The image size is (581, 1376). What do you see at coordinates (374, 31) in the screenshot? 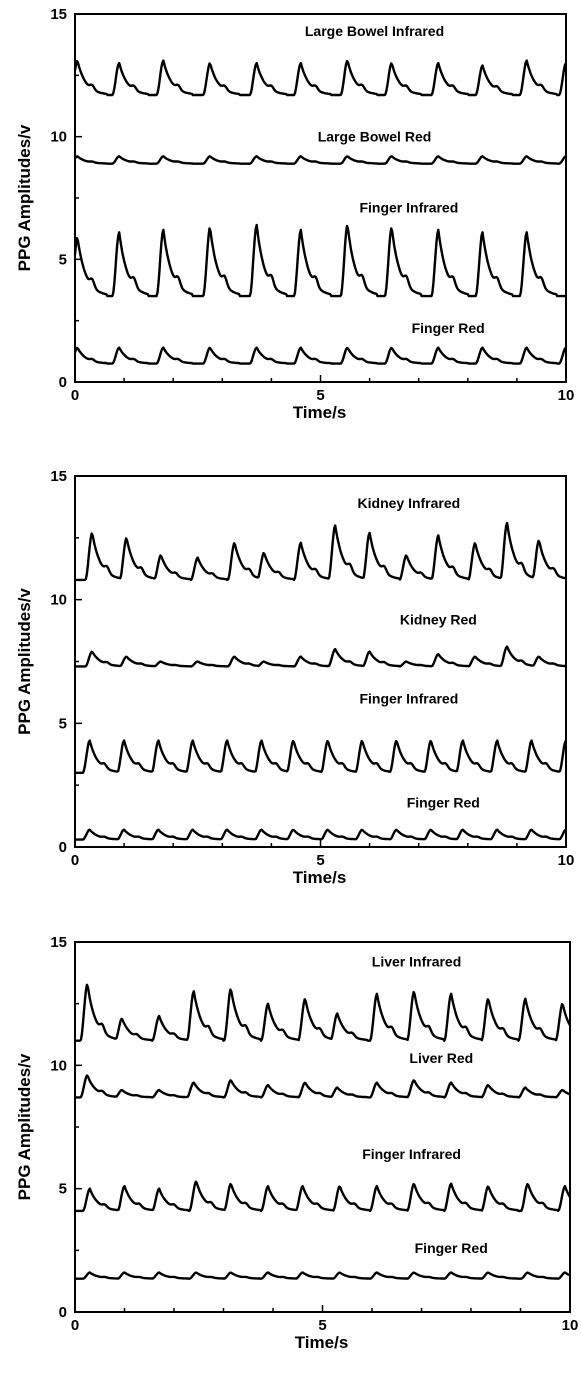
I see `series-label: Large Bowel Infrared` at bounding box center [374, 31].